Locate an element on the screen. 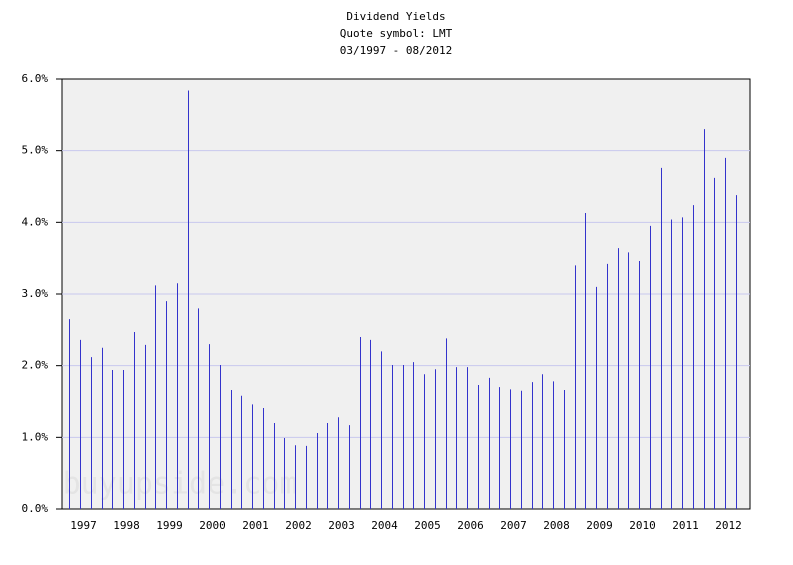  chart-title: Dividend Yields is located at coordinates (395, 16).